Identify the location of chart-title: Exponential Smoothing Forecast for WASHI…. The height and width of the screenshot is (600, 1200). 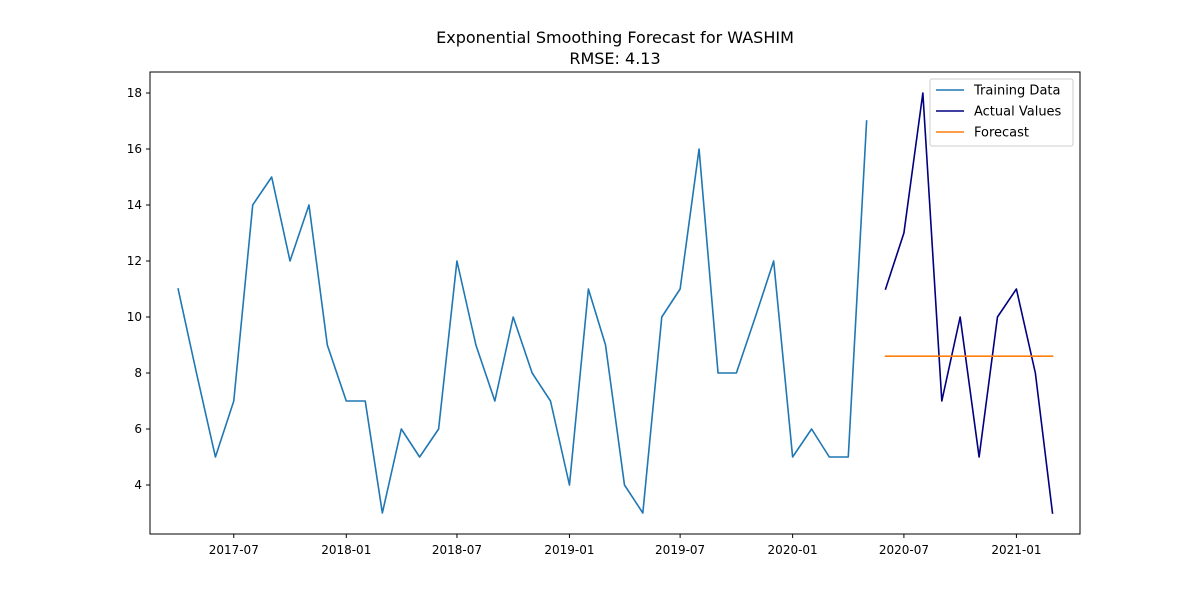
(615, 37).